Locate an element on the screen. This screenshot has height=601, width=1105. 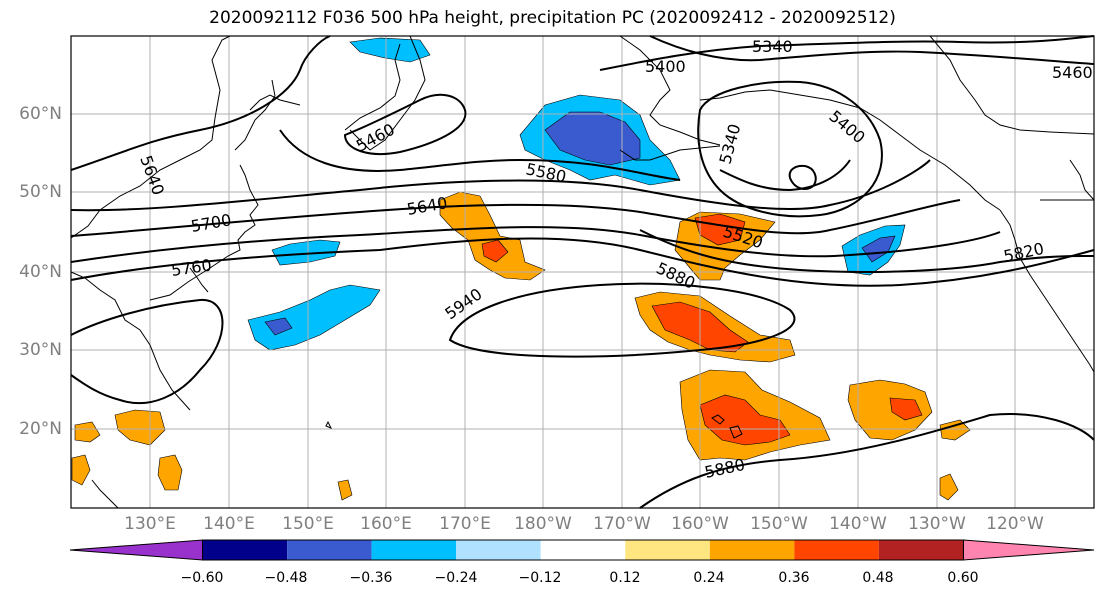
lon-label: 150°E is located at coordinates (308, 524).